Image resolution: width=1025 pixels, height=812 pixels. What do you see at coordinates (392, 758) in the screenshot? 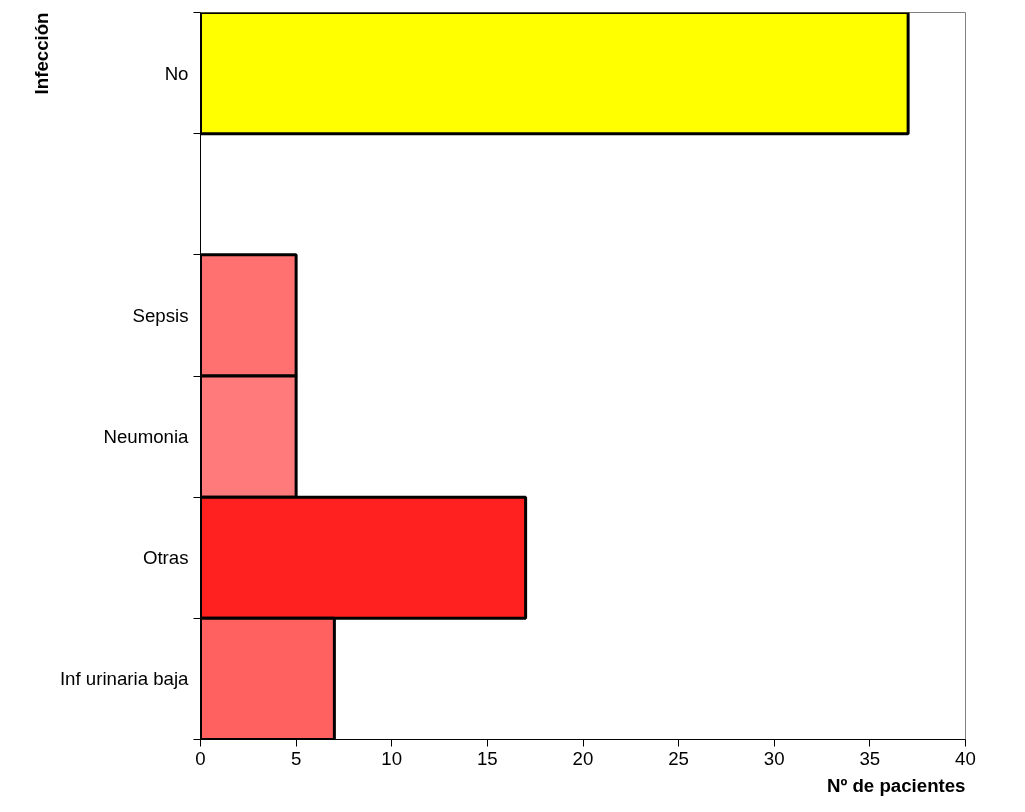
I see `x-tick-label: 10` at bounding box center [392, 758].